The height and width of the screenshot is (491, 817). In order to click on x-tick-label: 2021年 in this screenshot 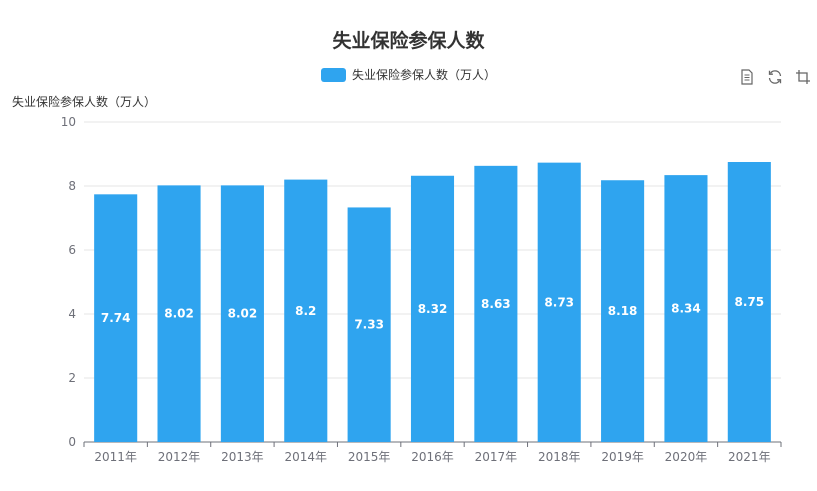, I will do `click(749, 457)`.